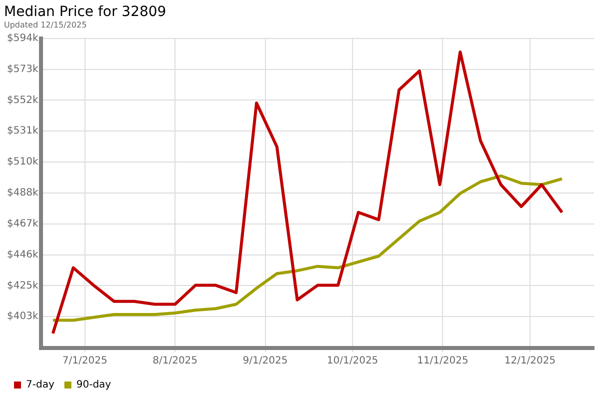 The image size is (600, 400). What do you see at coordinates (85, 12) in the screenshot?
I see `chart-title: Median Price for 32809` at bounding box center [85, 12].